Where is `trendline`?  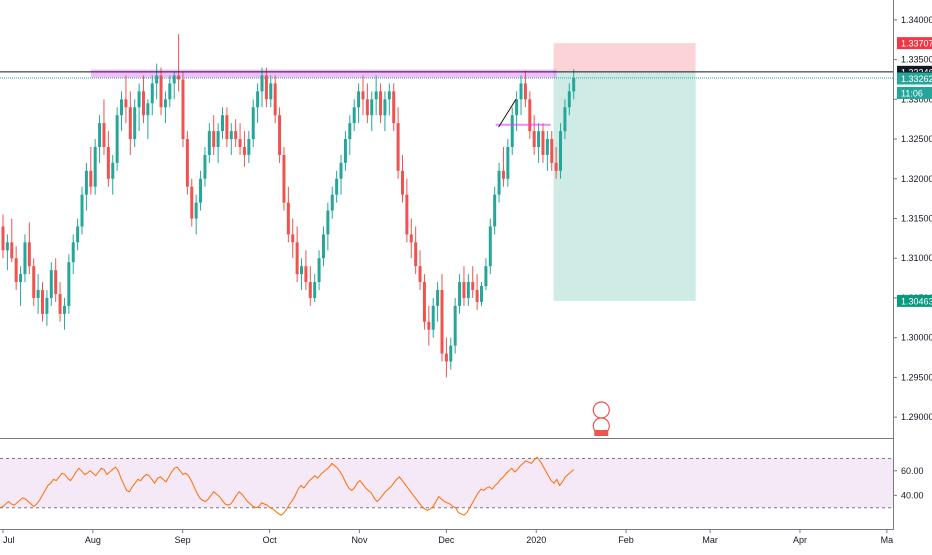
trendline is located at coordinates (507, 113).